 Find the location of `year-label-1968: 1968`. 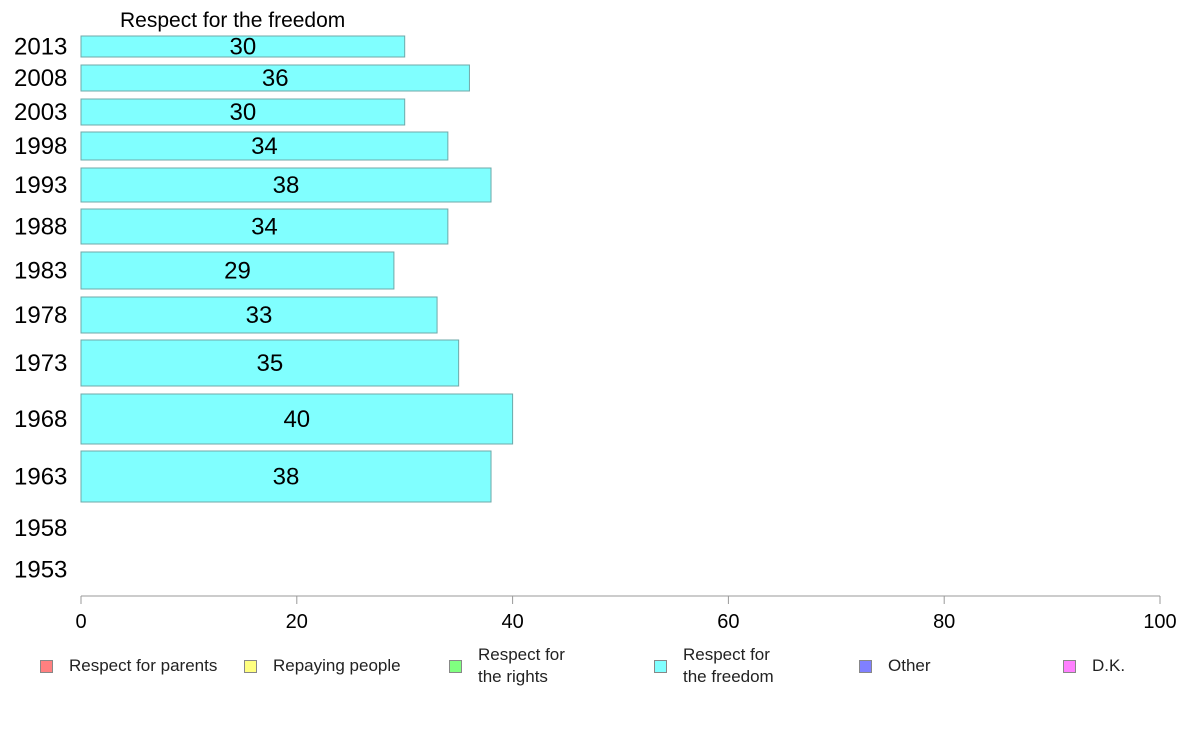

year-label-1968: 1968 is located at coordinates (40, 419).